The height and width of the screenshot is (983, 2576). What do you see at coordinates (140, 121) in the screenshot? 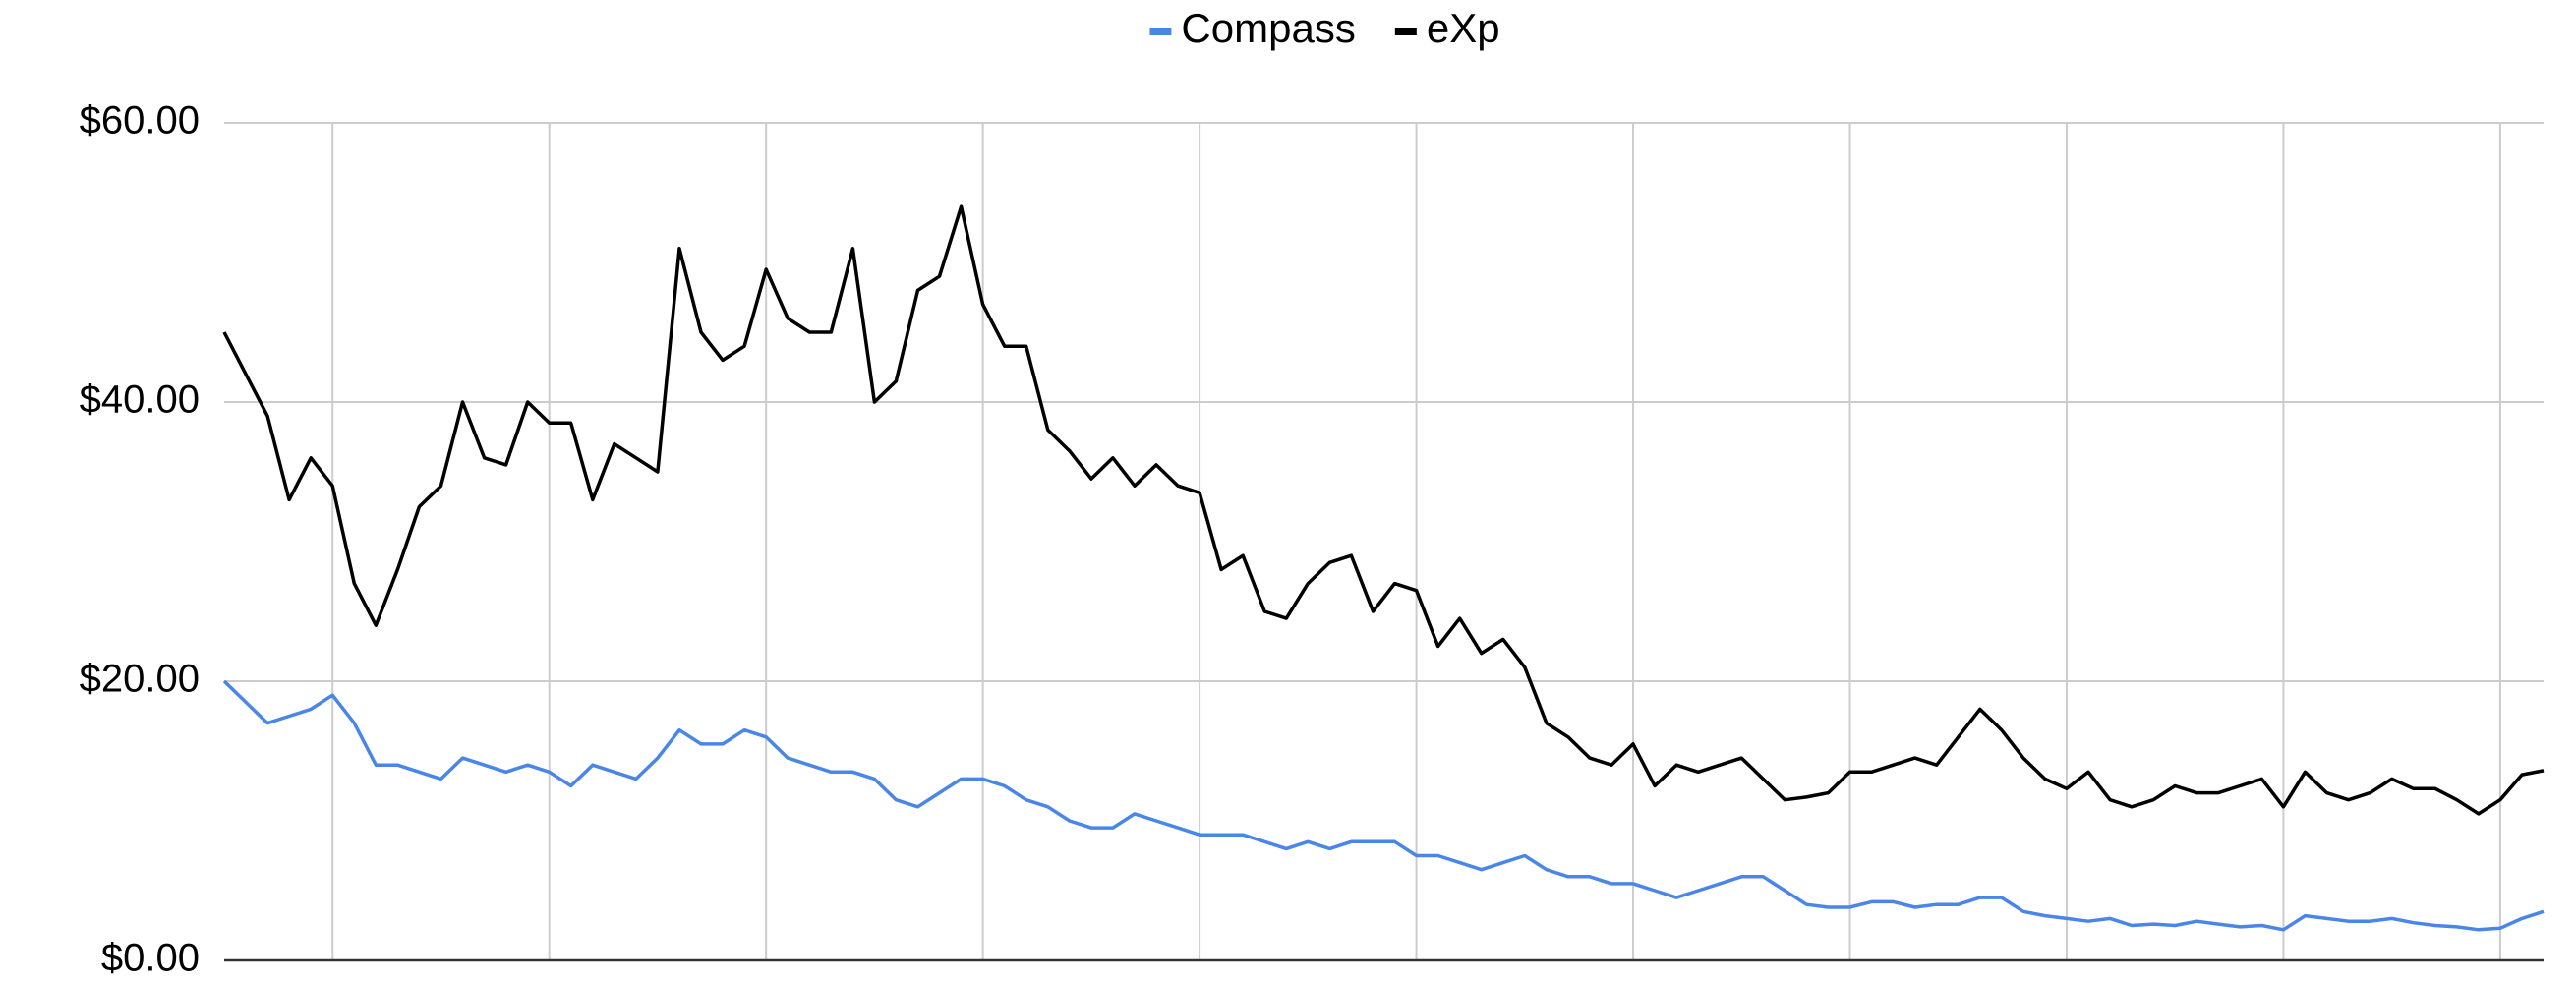
I see `y-tick-label: $60.00` at bounding box center [140, 121].